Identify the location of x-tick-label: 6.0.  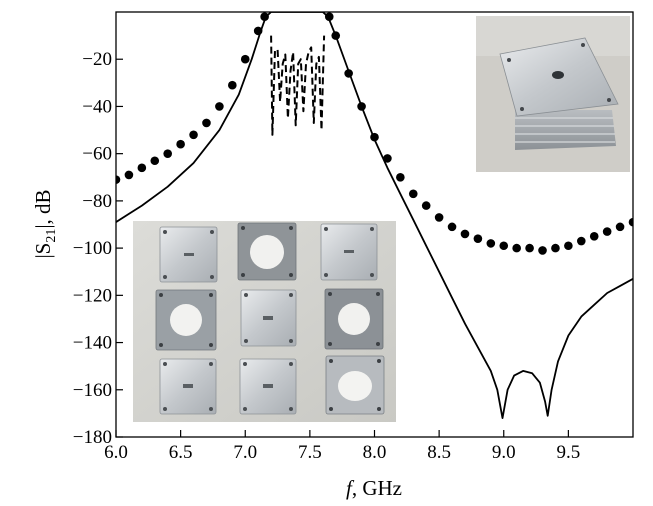
(116, 452).